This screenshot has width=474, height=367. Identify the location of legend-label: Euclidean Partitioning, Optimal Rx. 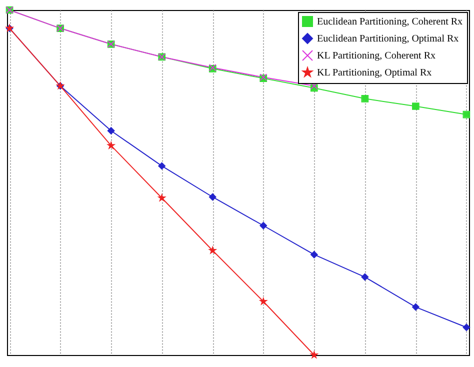
(388, 39).